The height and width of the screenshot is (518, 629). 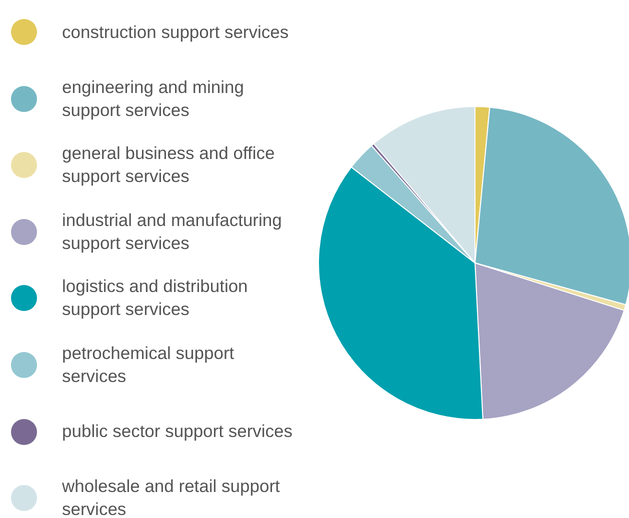 I want to click on legend-label: industrial and manufacturing support services, so click(x=172, y=231).